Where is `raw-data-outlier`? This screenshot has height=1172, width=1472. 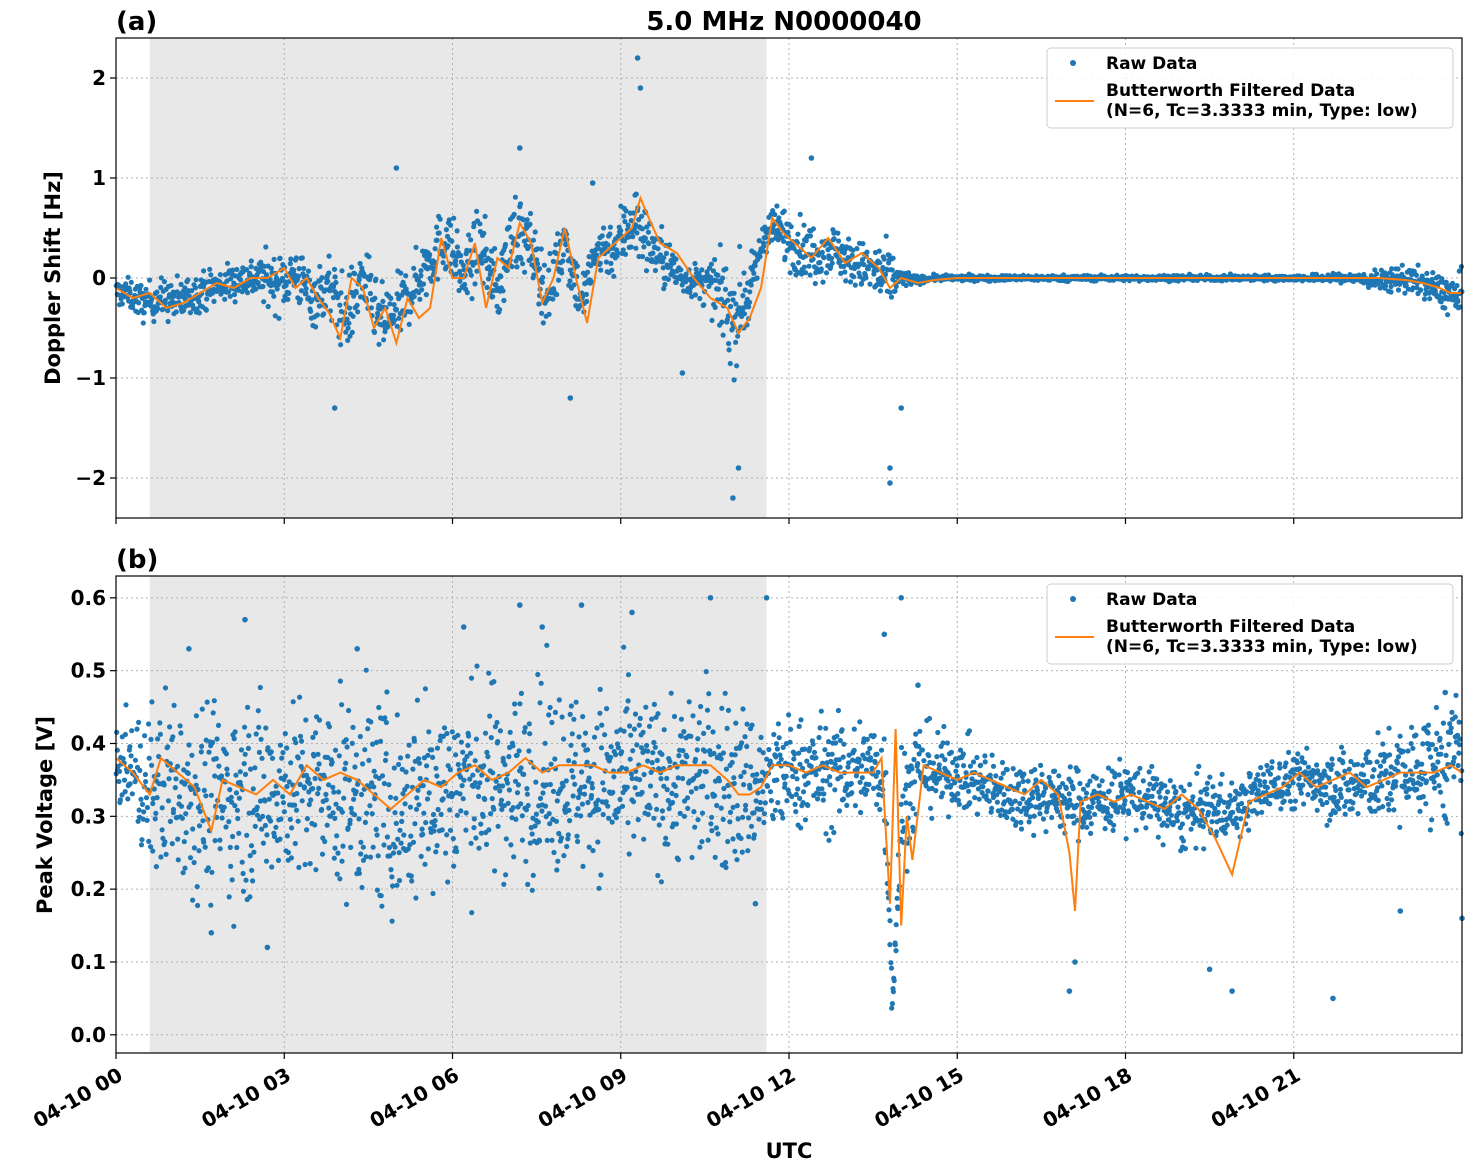
raw-data-outlier is located at coordinates (811, 158).